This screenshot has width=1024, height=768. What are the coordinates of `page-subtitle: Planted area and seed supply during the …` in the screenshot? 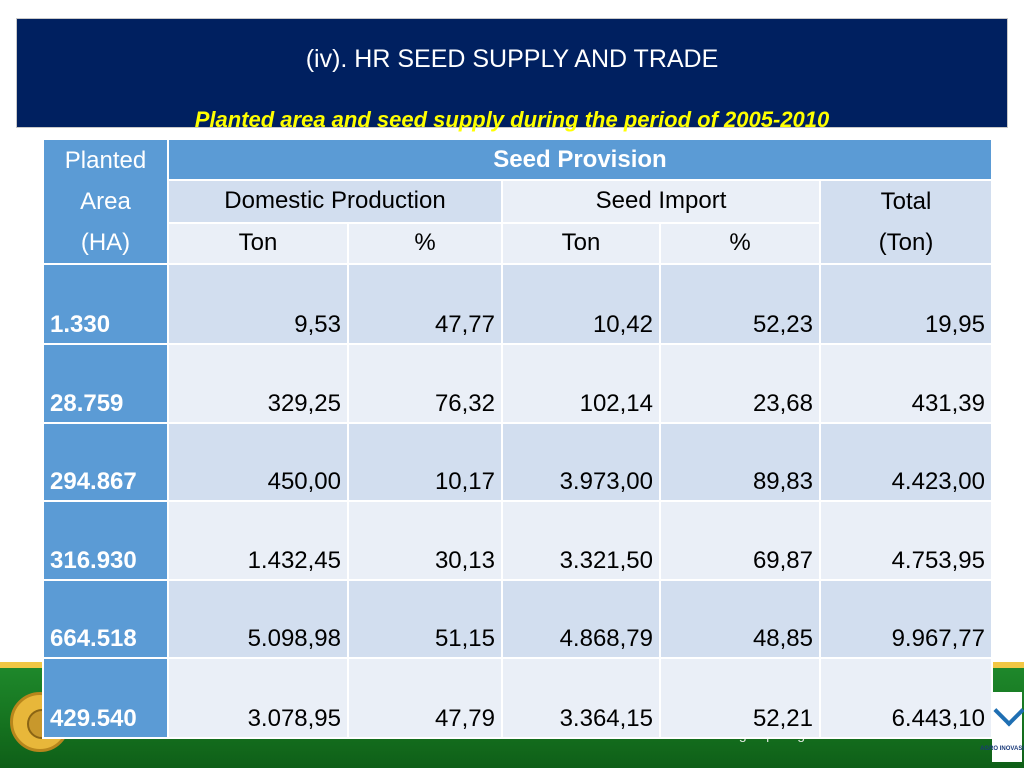 It's located at (512, 119).